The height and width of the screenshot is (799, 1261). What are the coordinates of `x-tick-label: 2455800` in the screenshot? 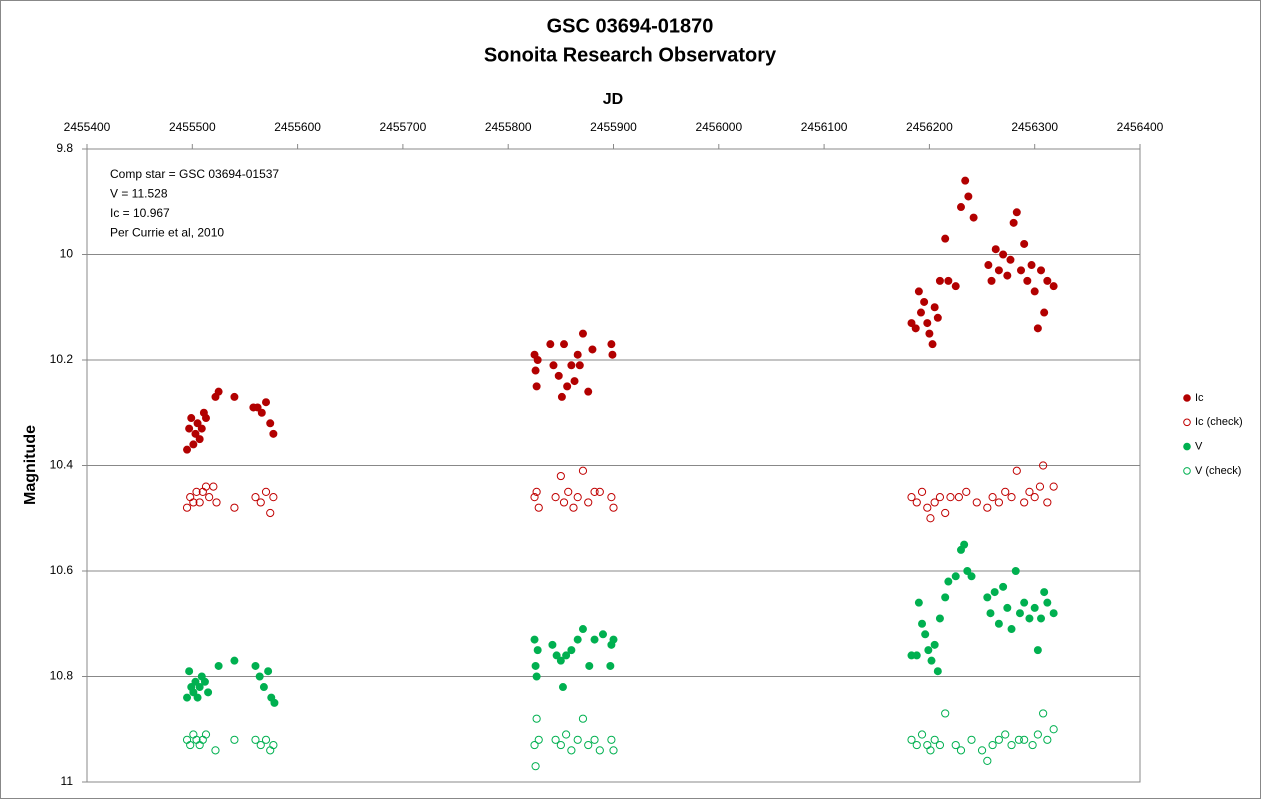 It's located at (508, 127).